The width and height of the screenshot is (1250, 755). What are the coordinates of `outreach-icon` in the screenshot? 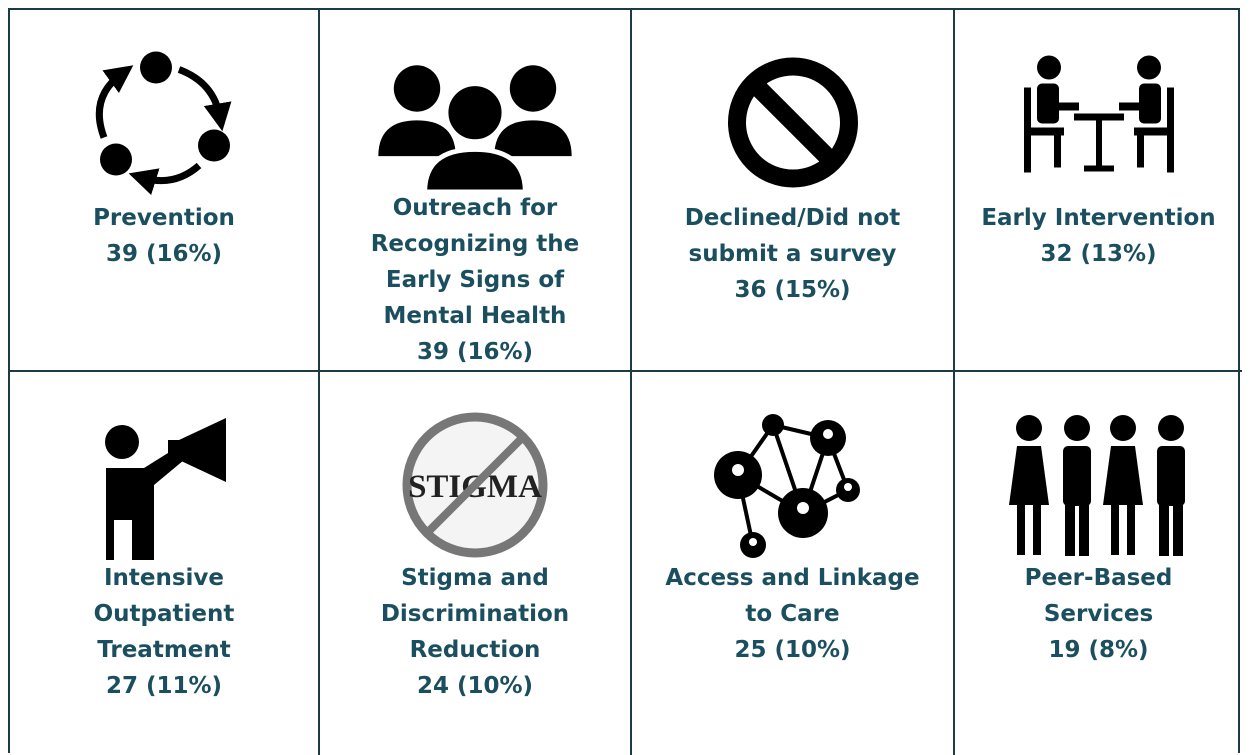 It's located at (475, 127).